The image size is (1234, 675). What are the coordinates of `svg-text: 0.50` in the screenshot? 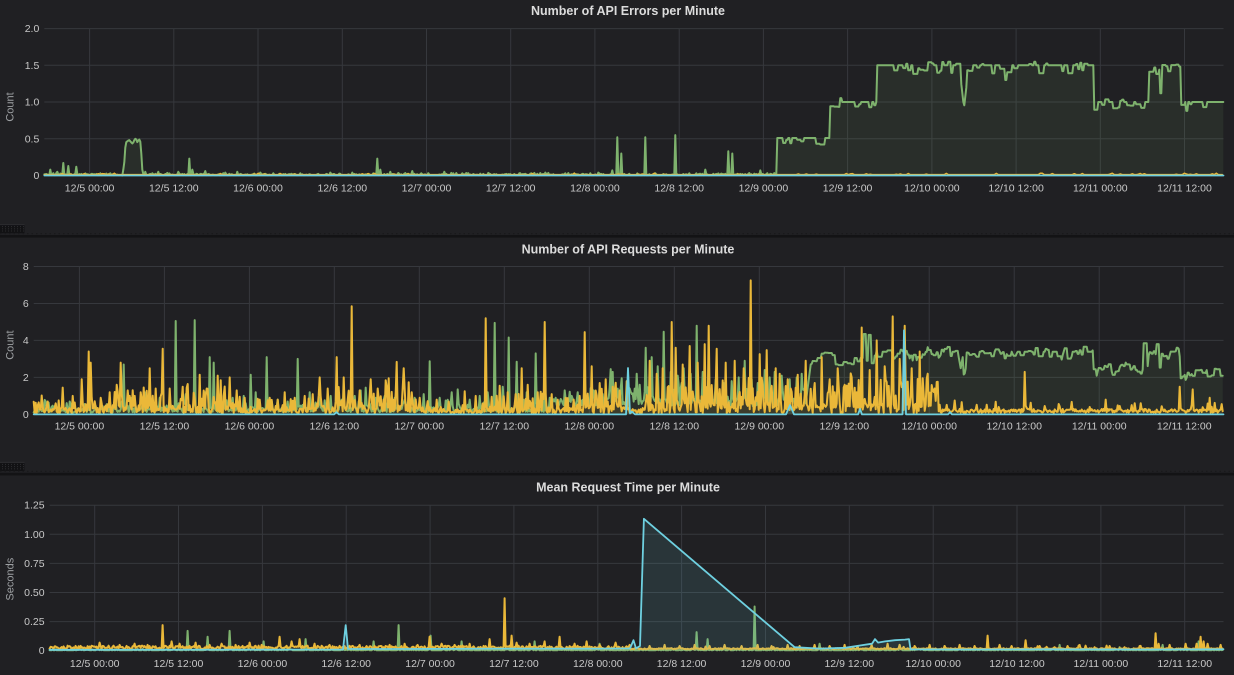 It's located at (34, 593).